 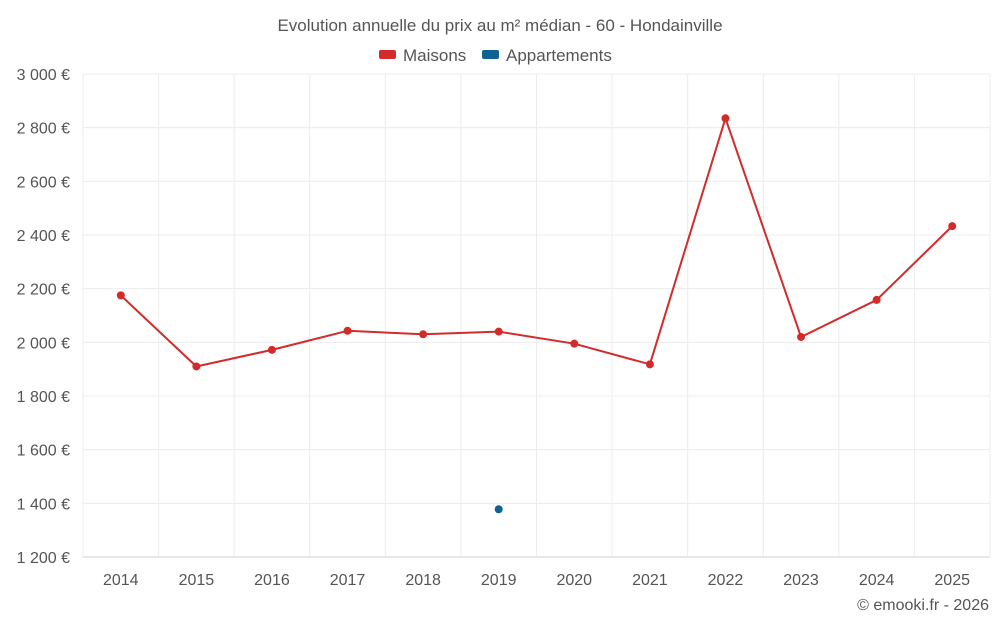 What do you see at coordinates (43, 397) in the screenshot?
I see `y-tick-label: 1 800 €` at bounding box center [43, 397].